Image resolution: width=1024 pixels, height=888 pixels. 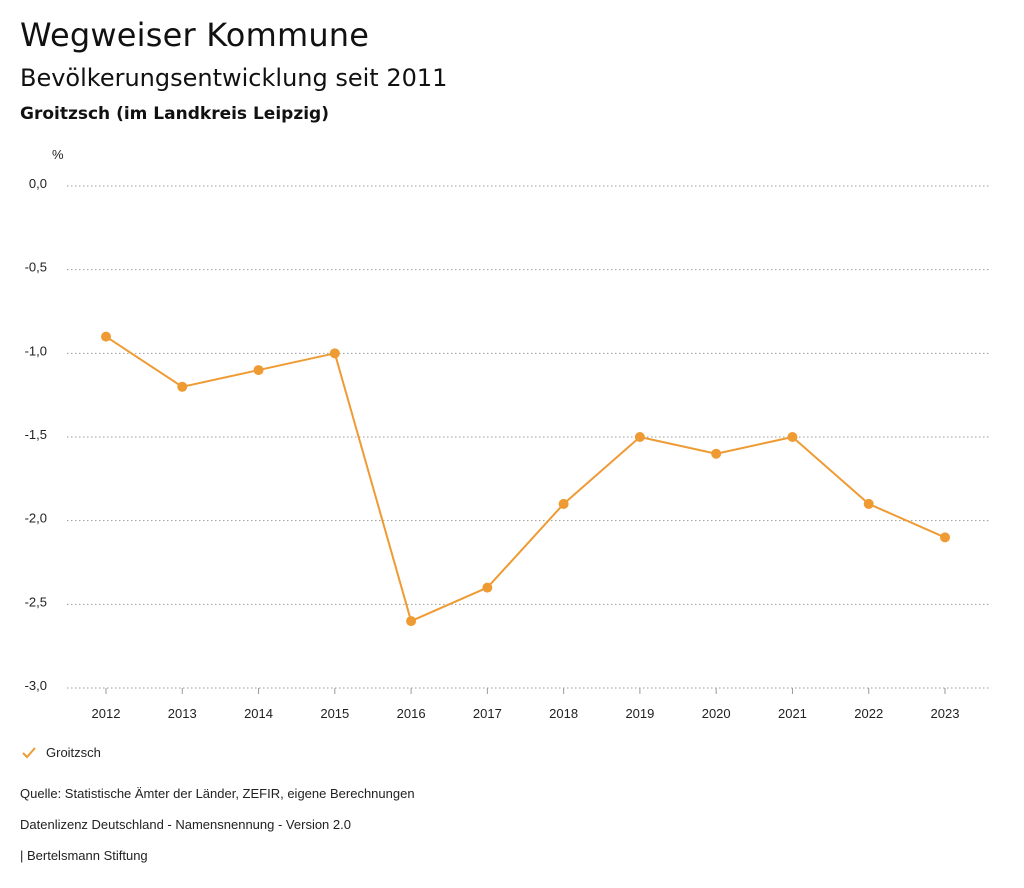 I want to click on x-tick-label: 2017, so click(x=487, y=713).